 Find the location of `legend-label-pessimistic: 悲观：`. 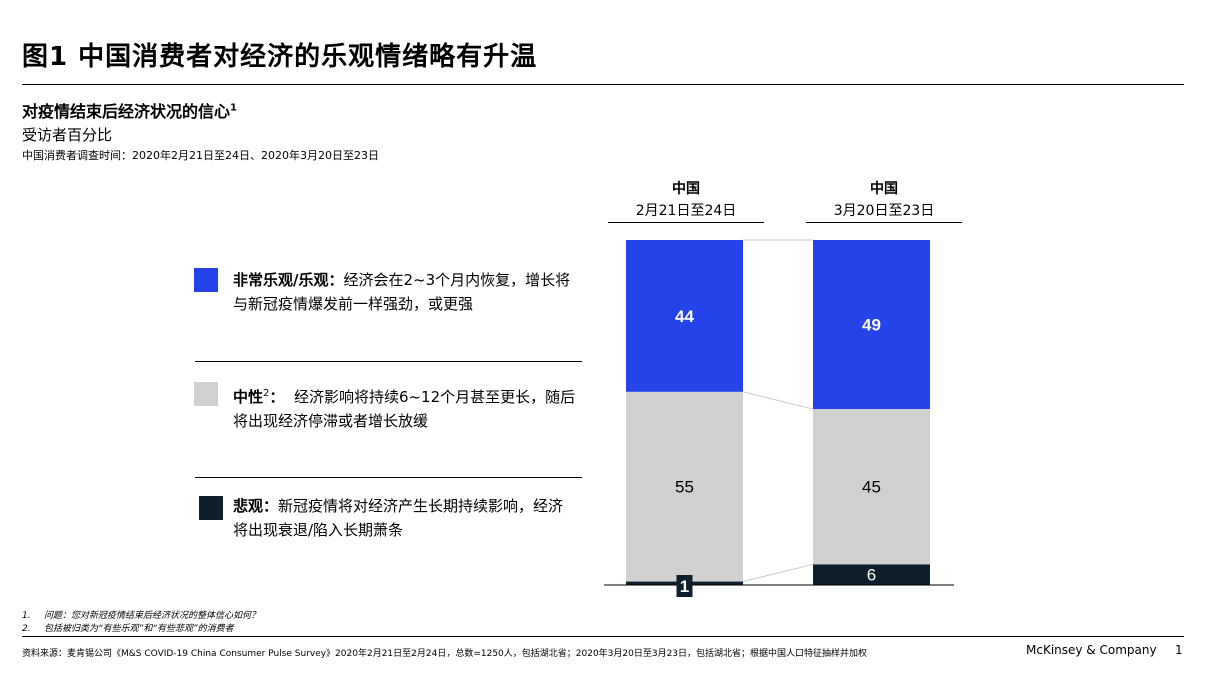

legend-label-pessimistic: 悲观： is located at coordinates (256, 506).